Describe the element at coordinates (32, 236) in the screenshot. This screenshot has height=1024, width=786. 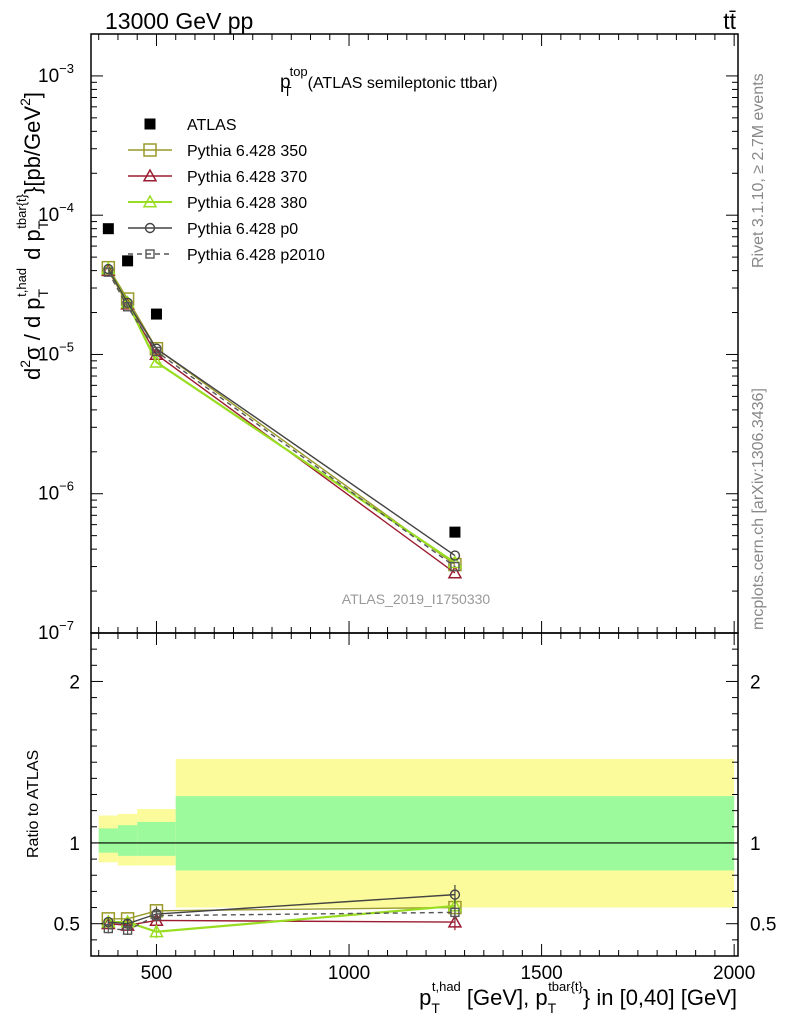
I see `main-y-axis-label: d2σ / d pTt,had d pTtbar{t}}[pb/GeV2]` at that location.